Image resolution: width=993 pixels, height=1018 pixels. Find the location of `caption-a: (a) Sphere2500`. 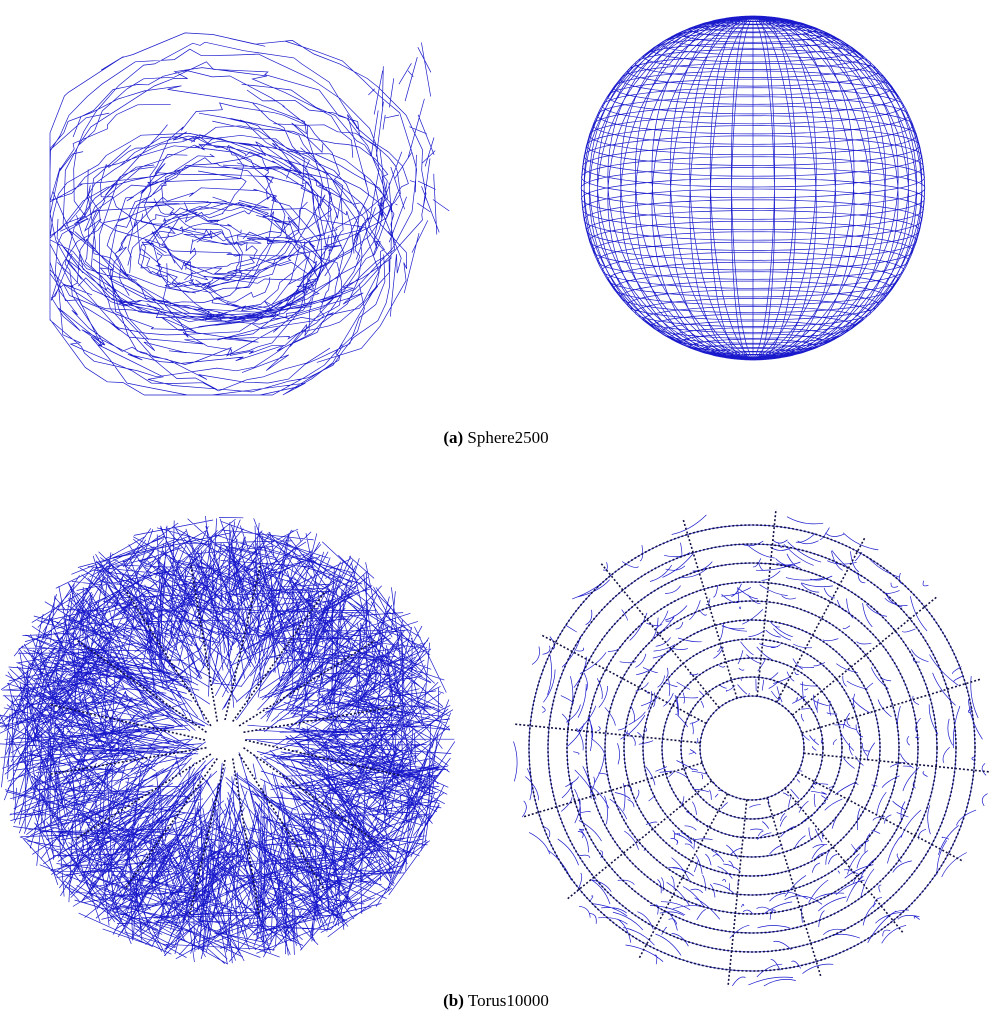

caption-a: (a) Sphere2500 is located at coordinates (495, 437).